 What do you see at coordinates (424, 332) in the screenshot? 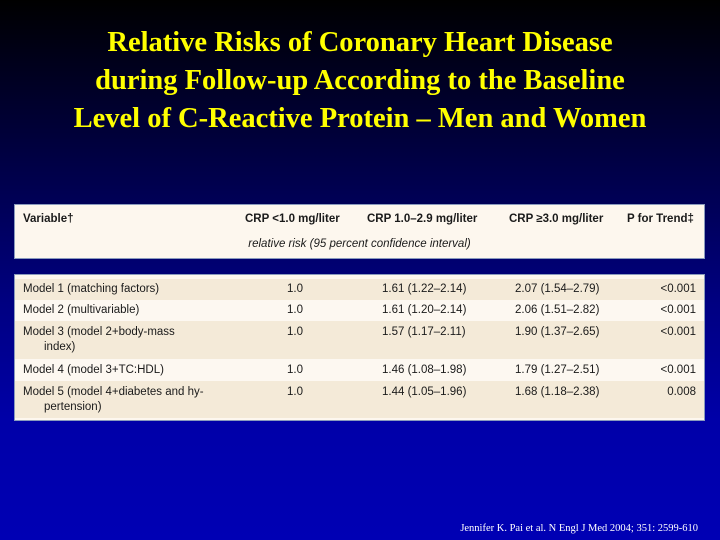
I see `cell-crp-mid: 1.57 (1.17–2.11)` at bounding box center [424, 332].